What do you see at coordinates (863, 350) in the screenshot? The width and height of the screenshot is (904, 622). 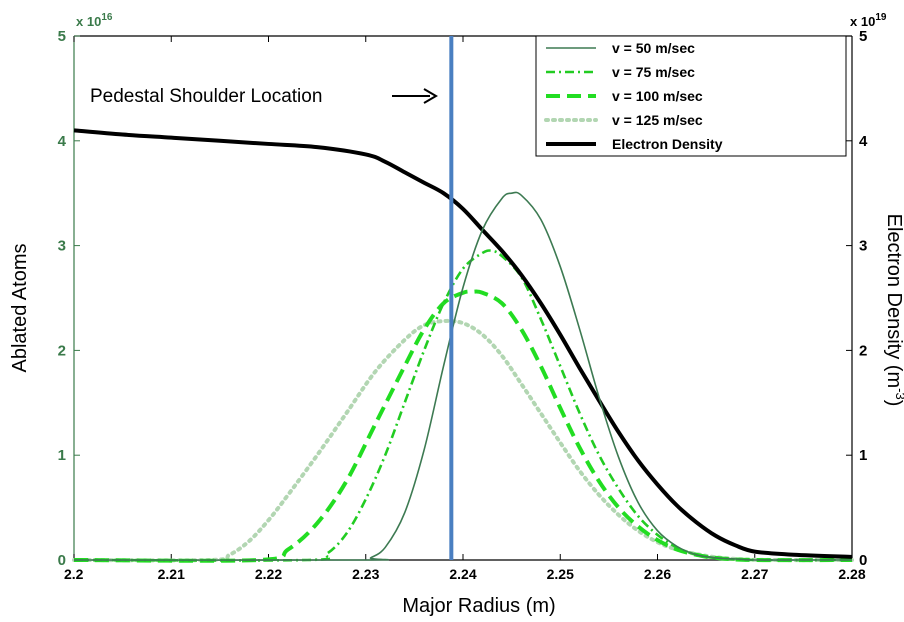 I see `right-y-tick-label: 2` at bounding box center [863, 350].